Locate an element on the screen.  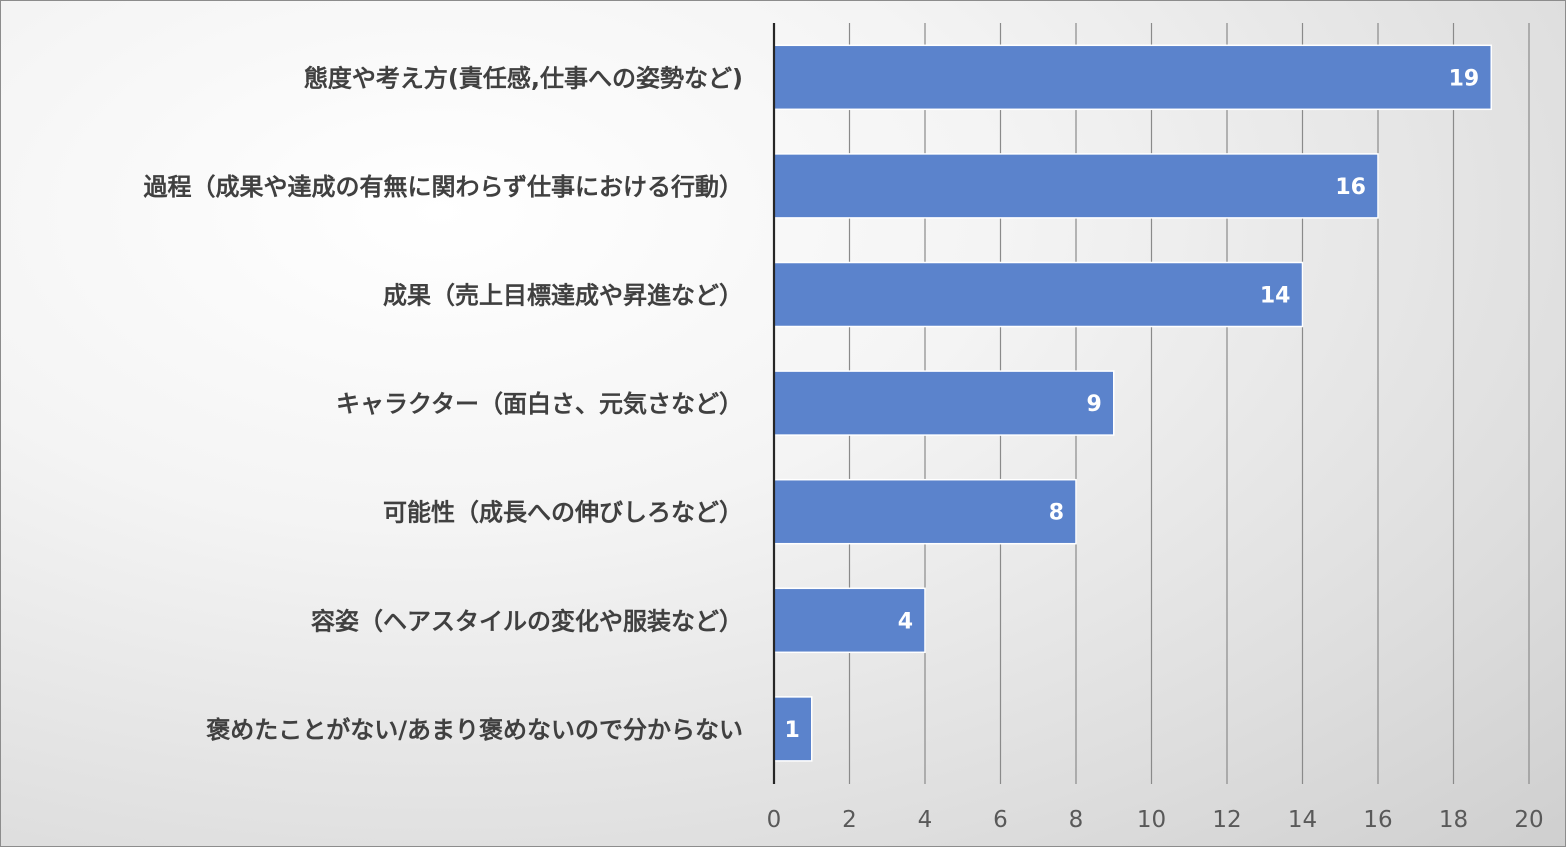
x-tick-label-18: 18 is located at coordinates (1453, 820).